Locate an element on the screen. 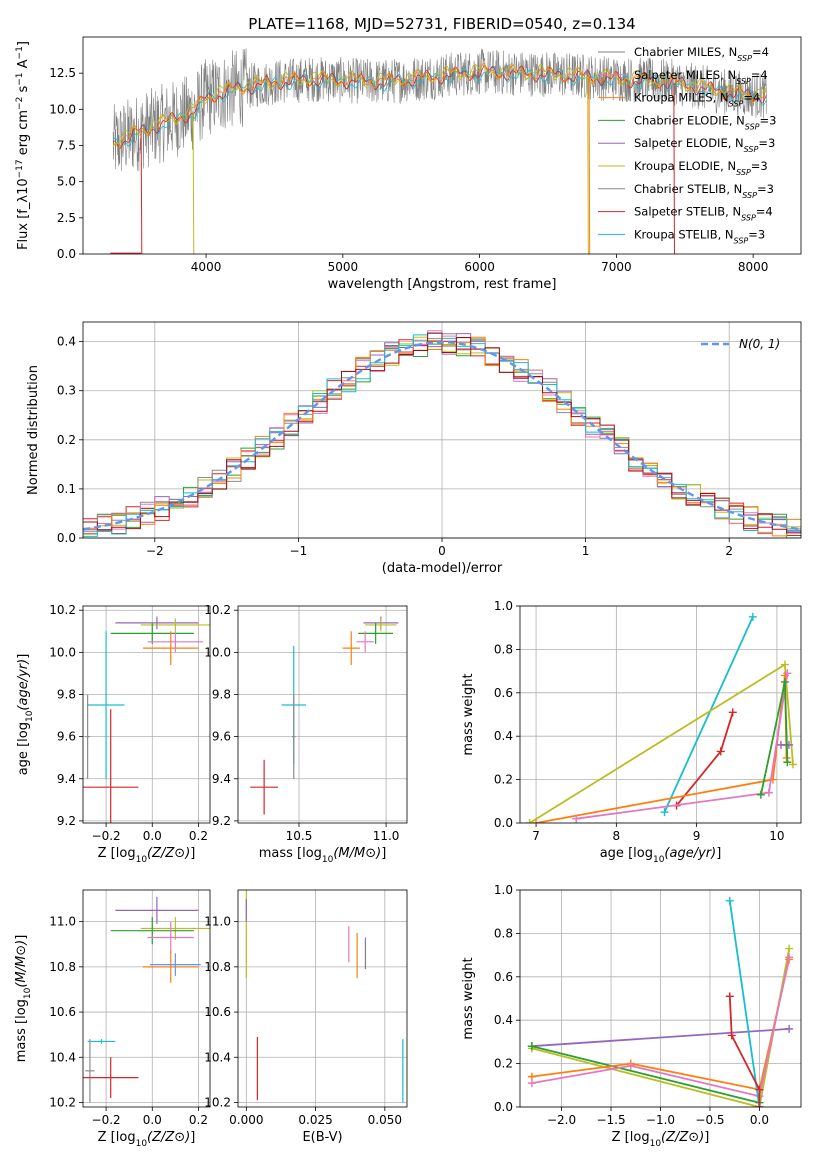  x-tick-label: −2.0 is located at coordinates (561, 1120).